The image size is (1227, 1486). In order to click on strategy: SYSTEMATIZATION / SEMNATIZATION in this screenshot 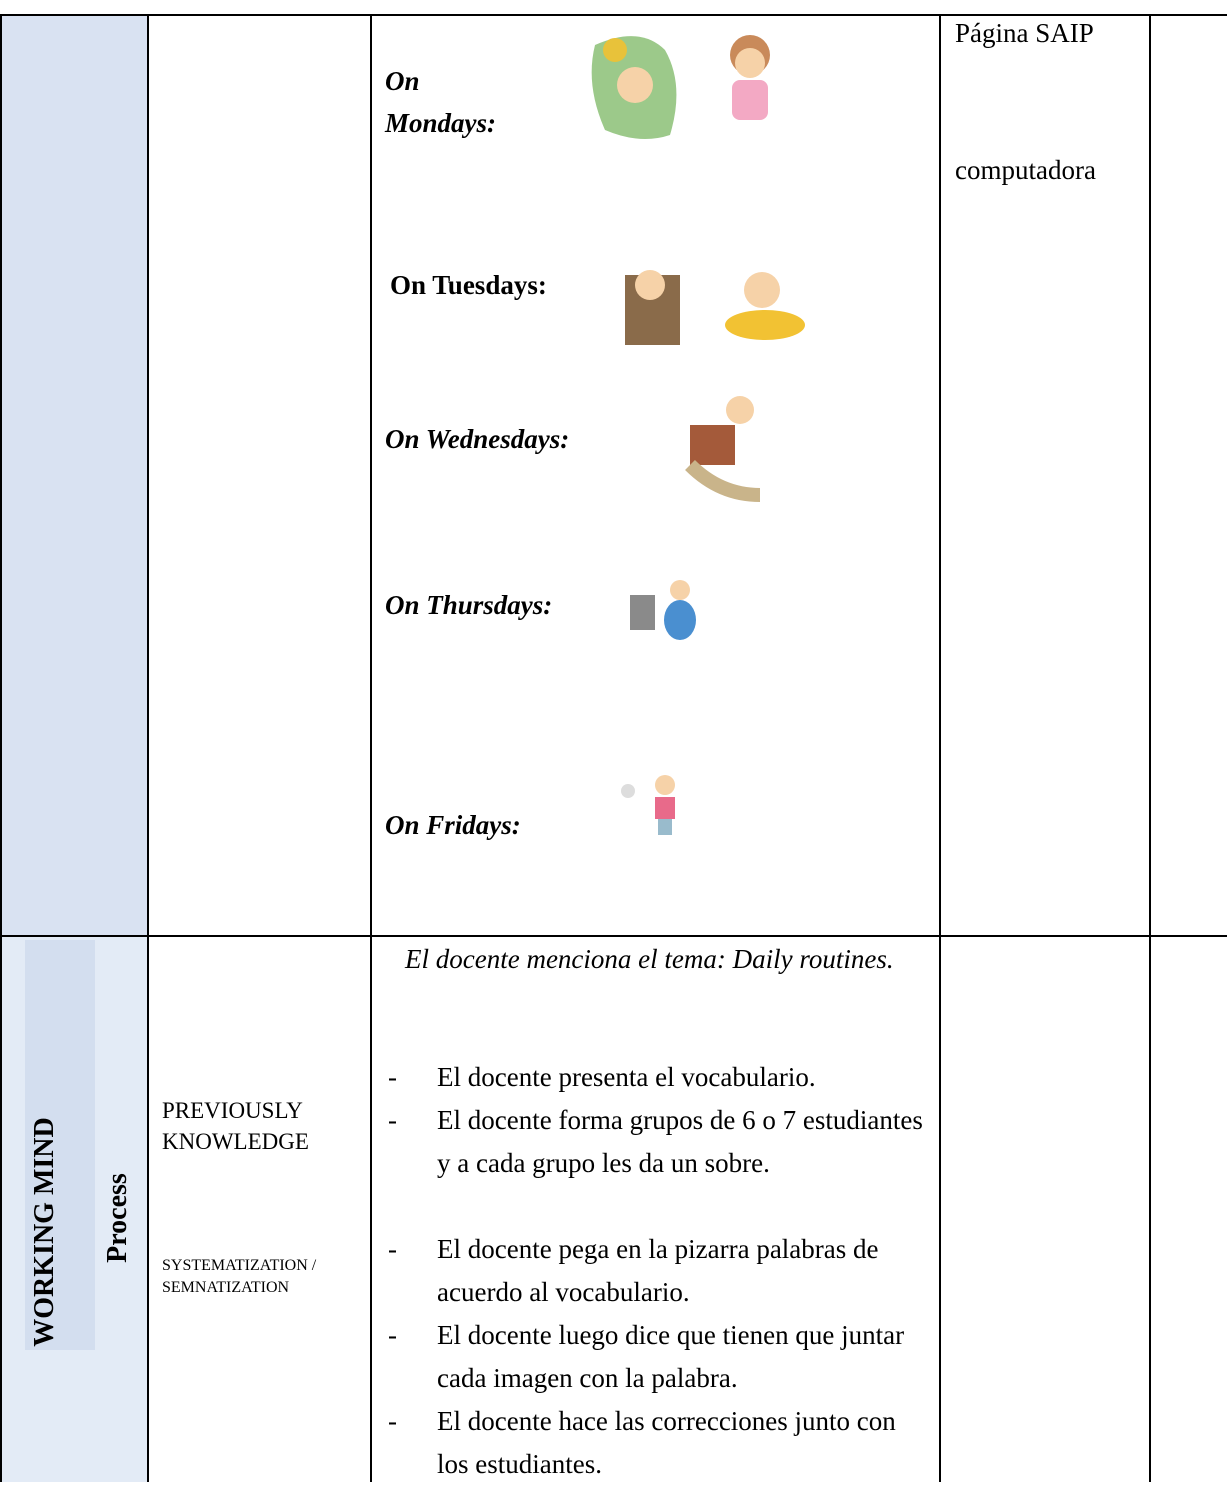, I will do `click(239, 1276)`.